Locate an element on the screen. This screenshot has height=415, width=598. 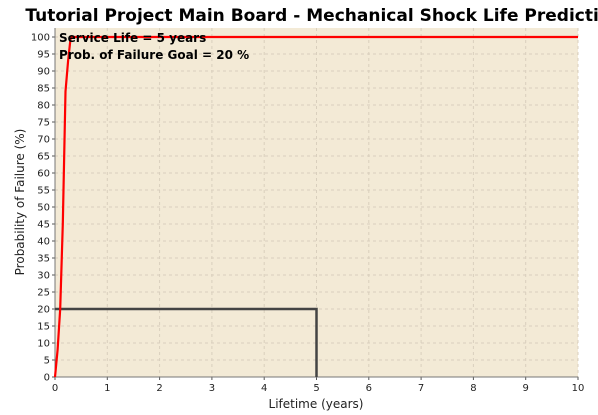
y-tick-label: 100 is located at coordinates (40, 38).